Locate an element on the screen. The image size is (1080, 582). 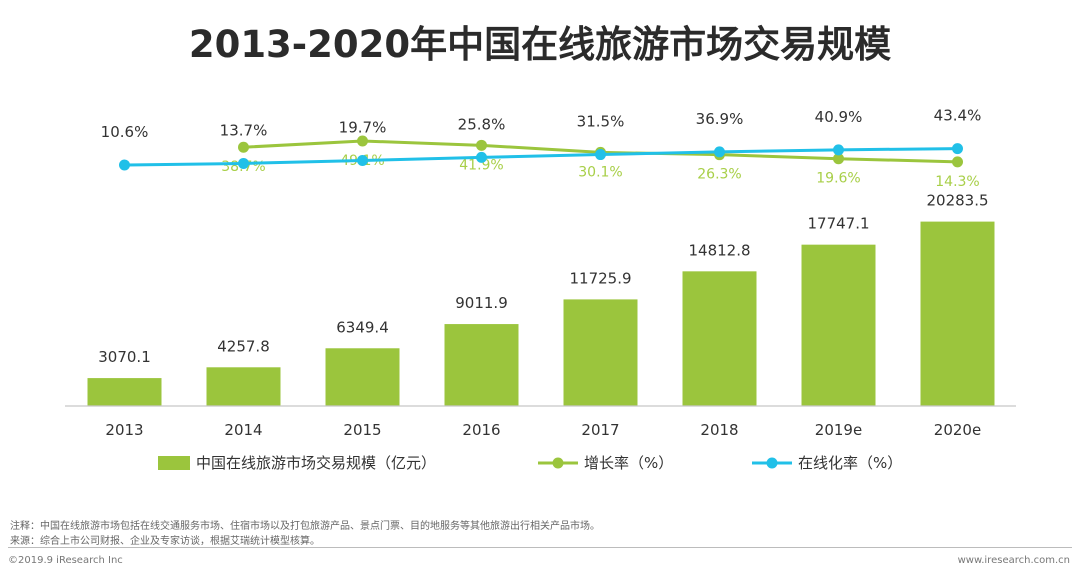
growth-point-2019e is located at coordinates (838, 159).